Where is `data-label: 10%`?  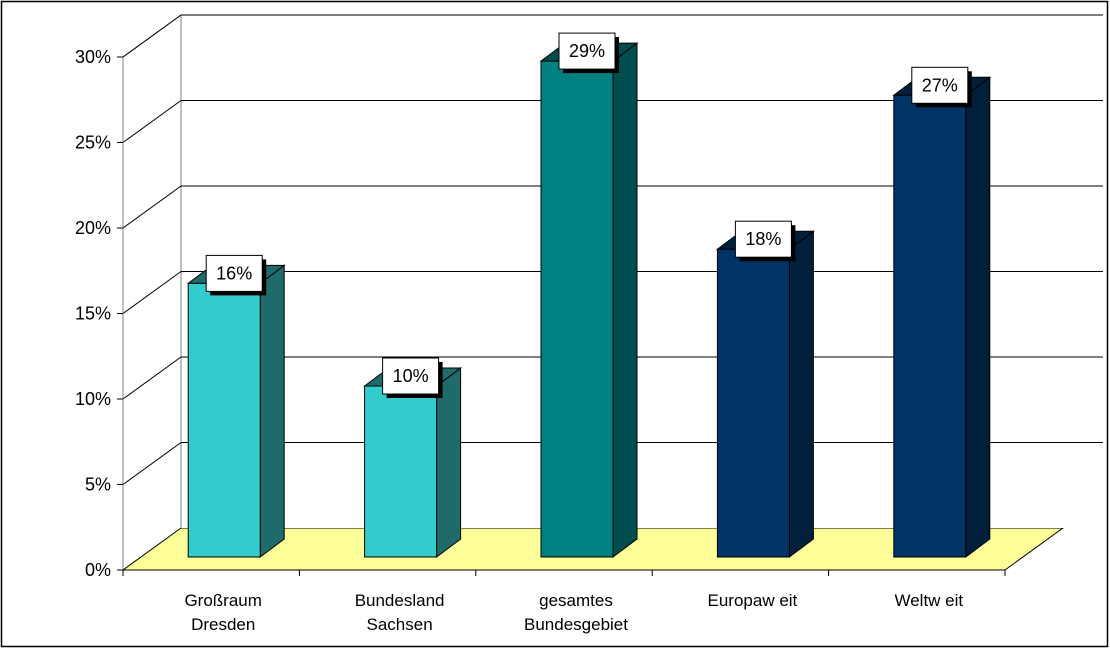
data-label: 10% is located at coordinates (411, 376).